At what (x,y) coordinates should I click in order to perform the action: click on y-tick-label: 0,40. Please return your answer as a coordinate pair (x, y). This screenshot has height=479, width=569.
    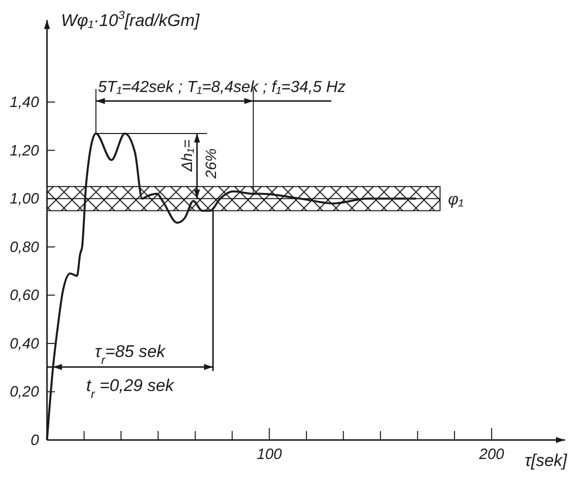
    Looking at the image, I should click on (25, 343).